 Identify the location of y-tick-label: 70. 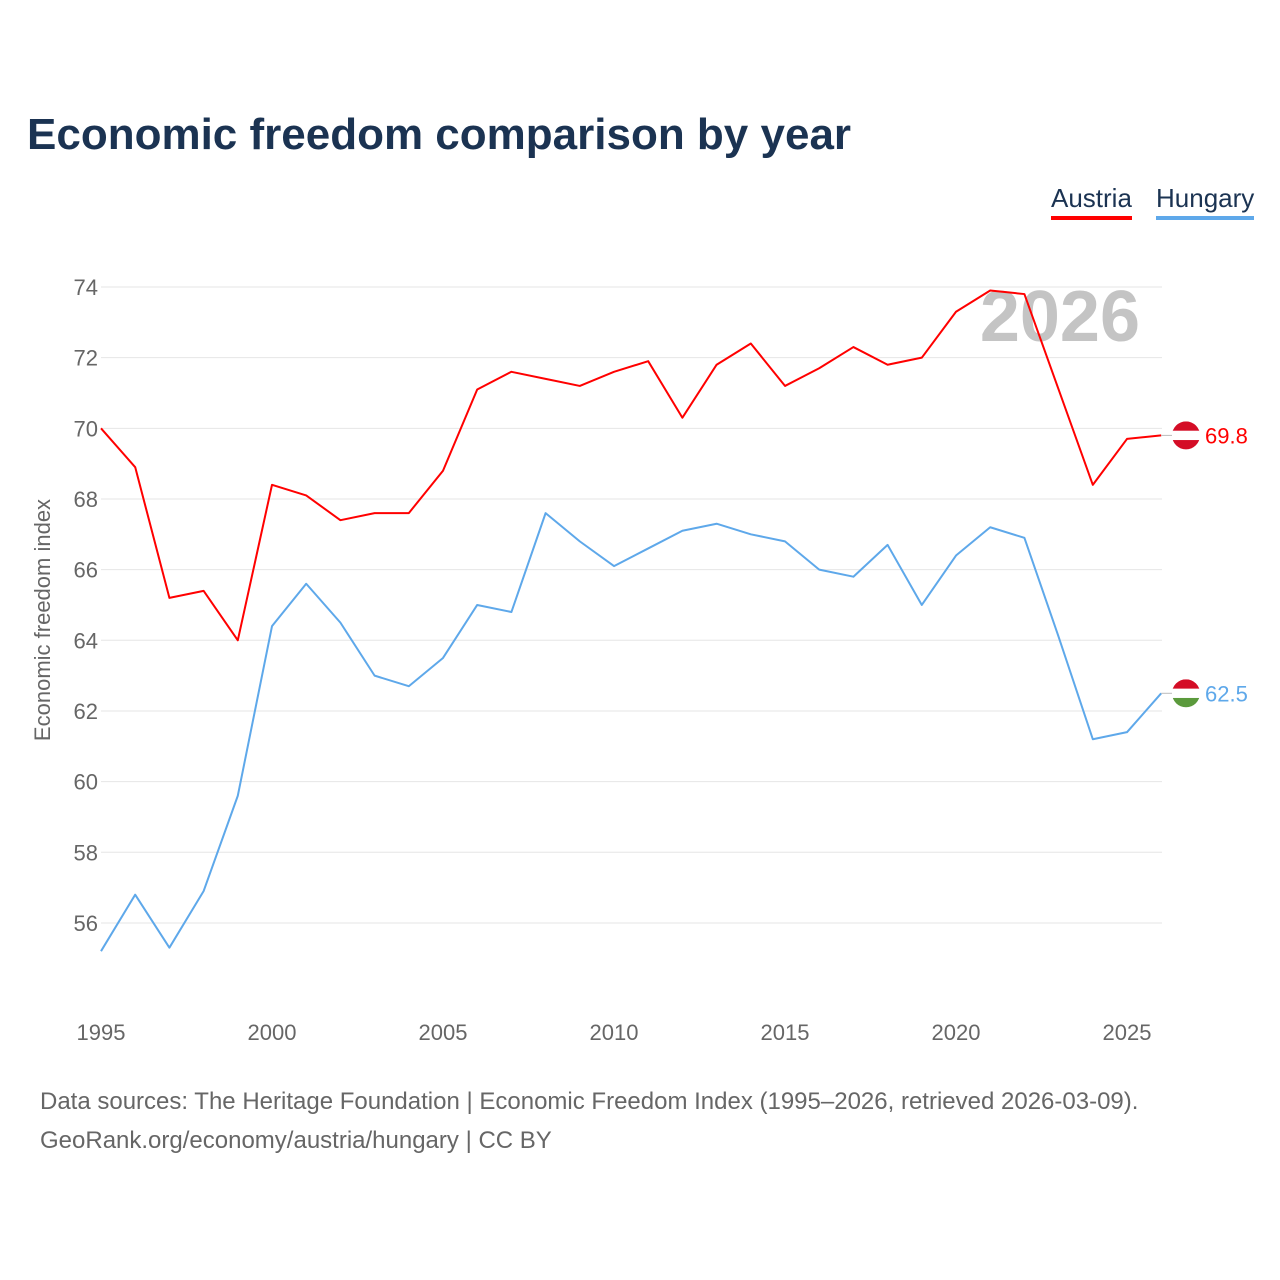
(86, 428).